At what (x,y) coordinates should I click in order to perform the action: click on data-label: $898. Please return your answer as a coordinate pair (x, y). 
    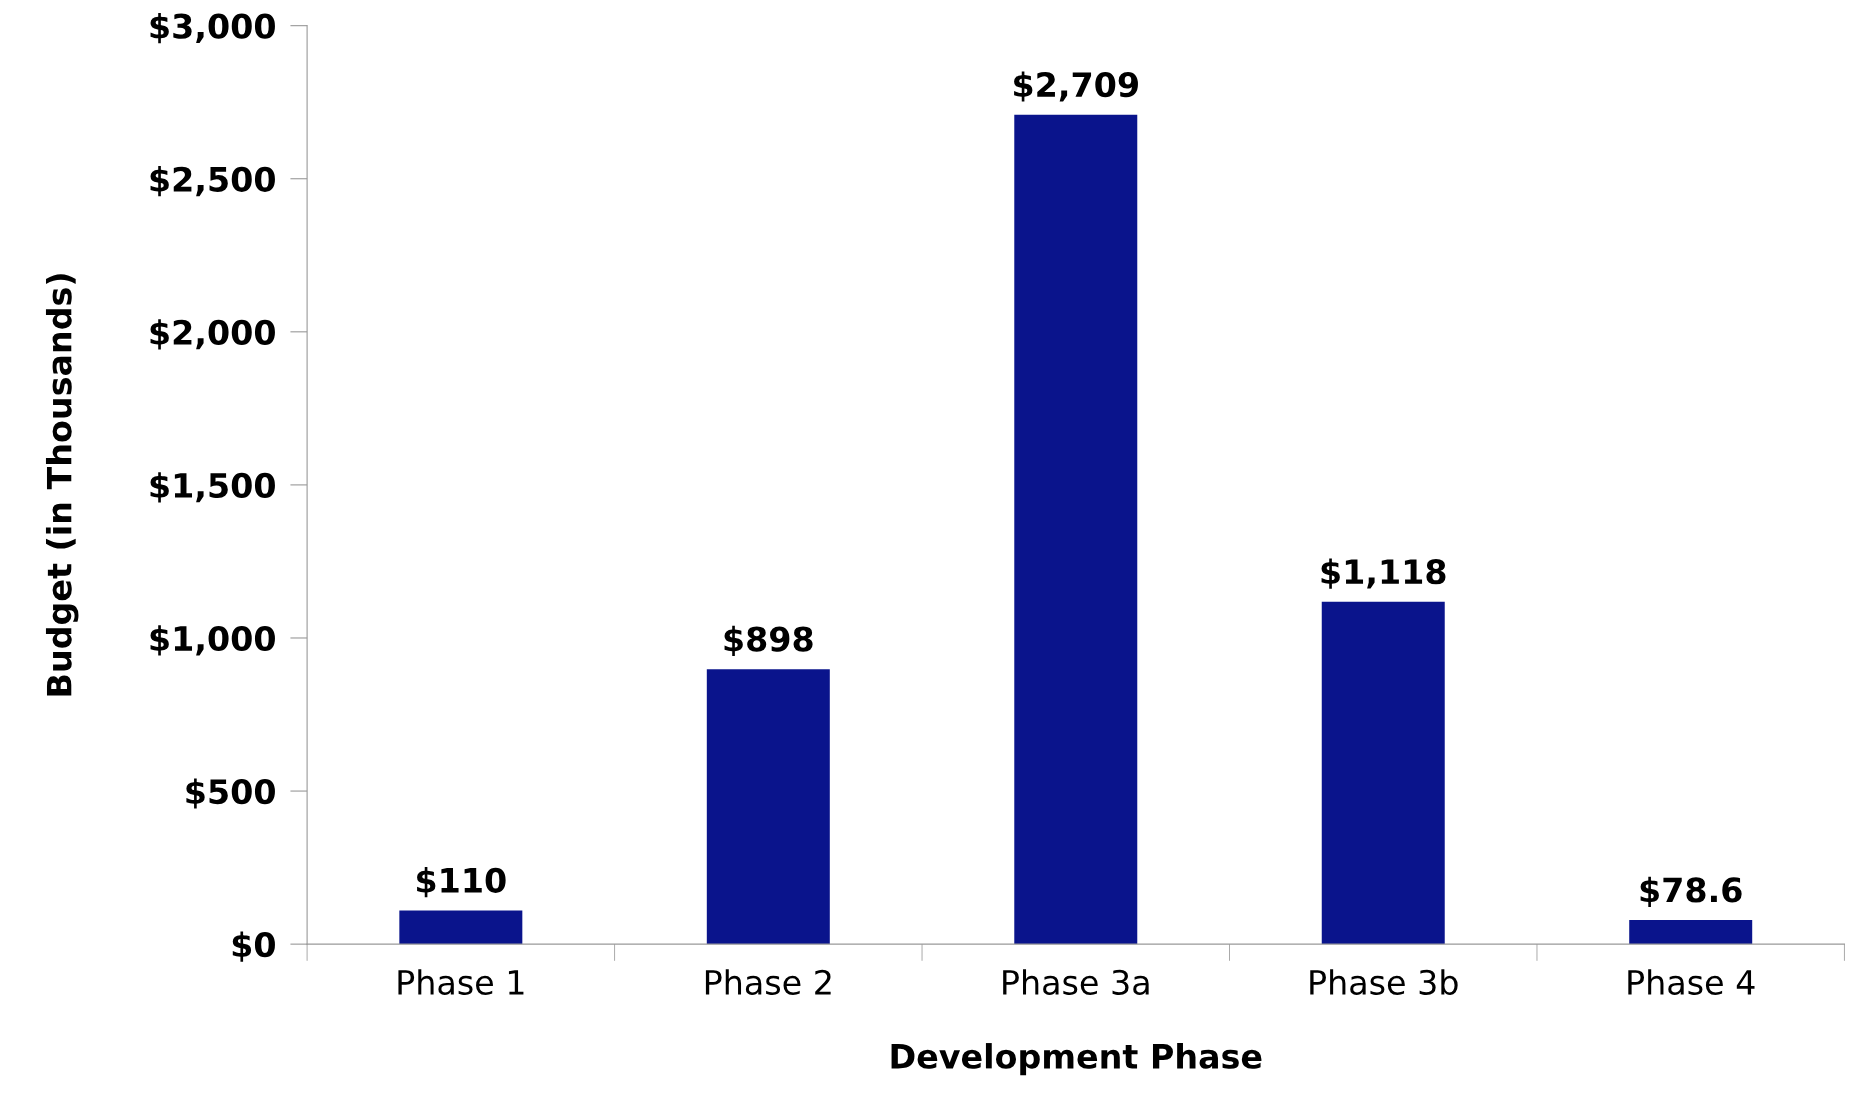
    Looking at the image, I should click on (768, 641).